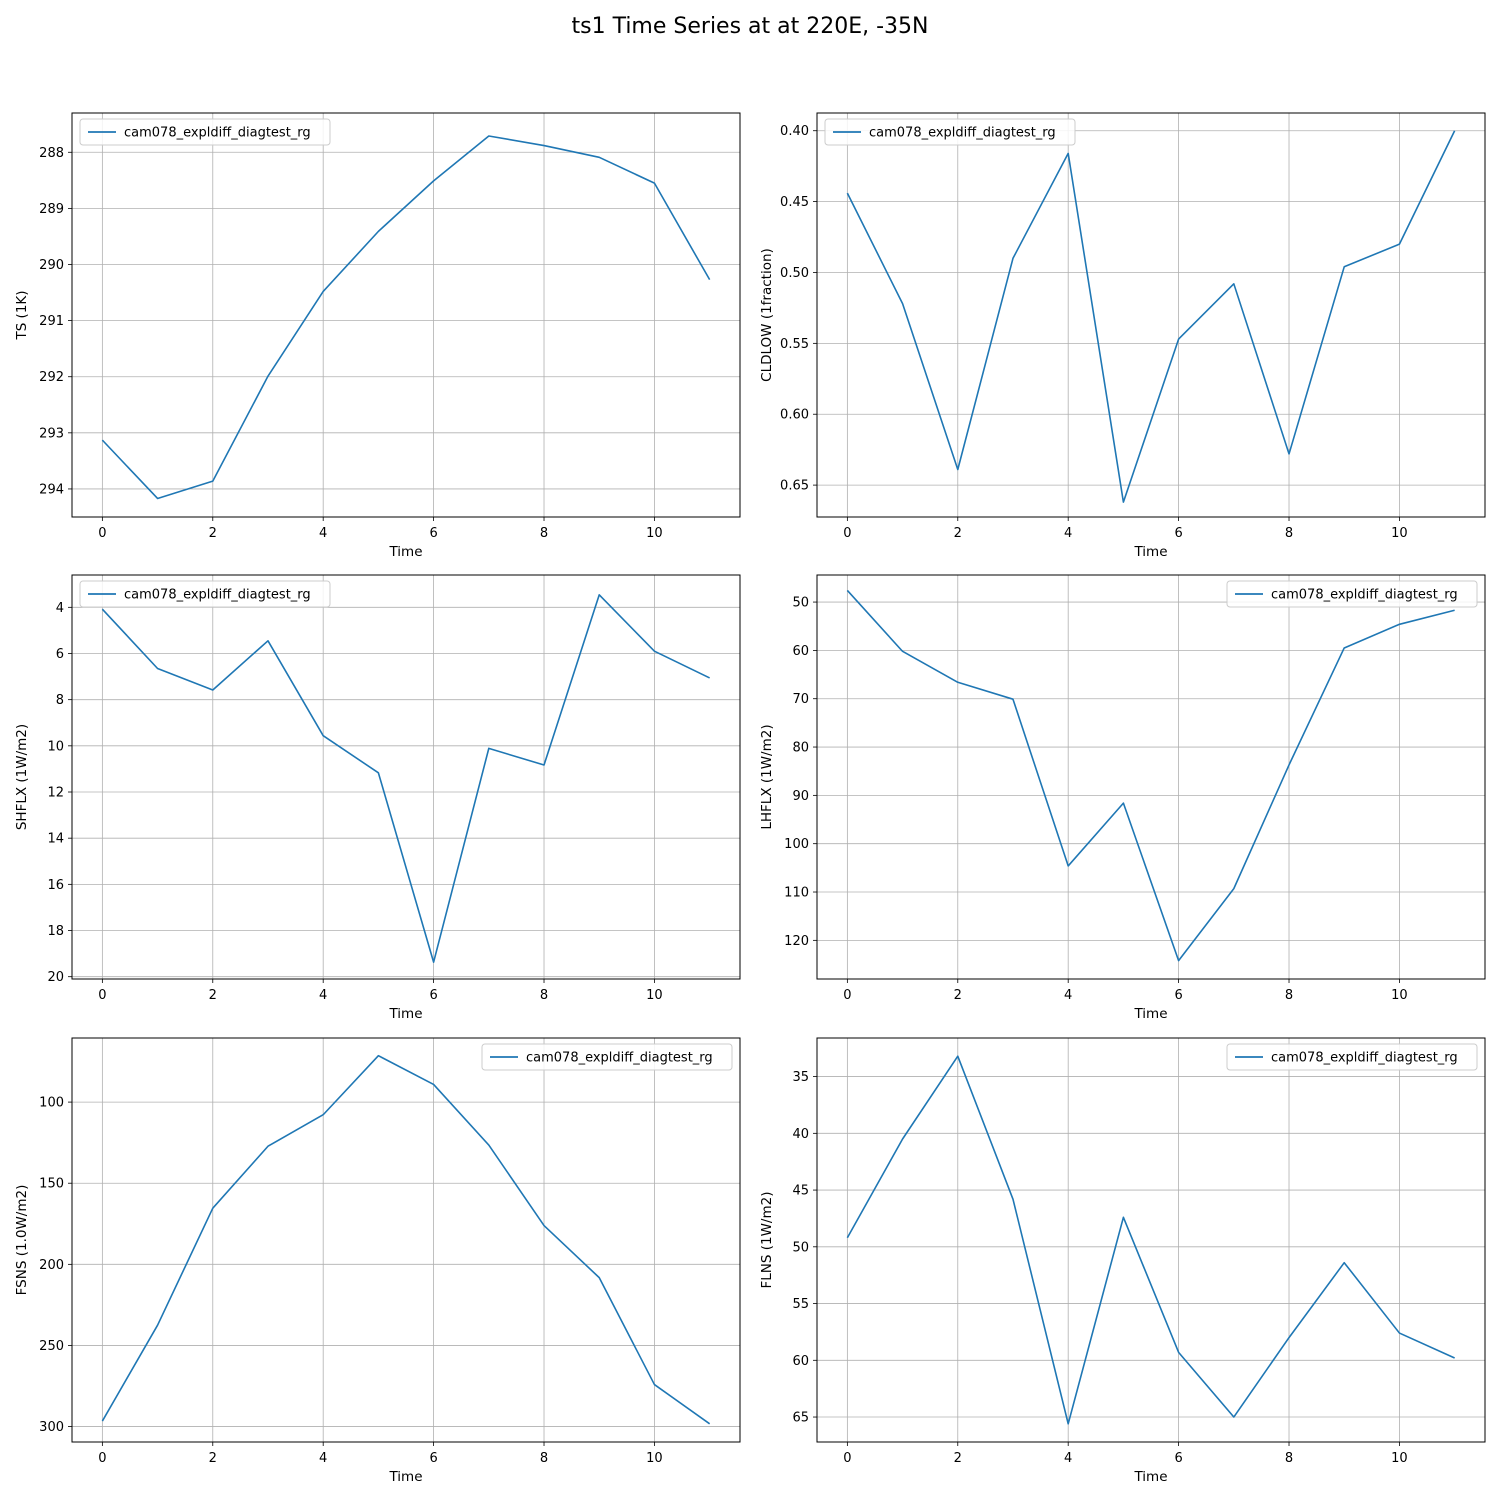 This screenshot has height=1500, width=1500. What do you see at coordinates (794, 202) in the screenshot?
I see `y-tick-label: 0.45` at bounding box center [794, 202].